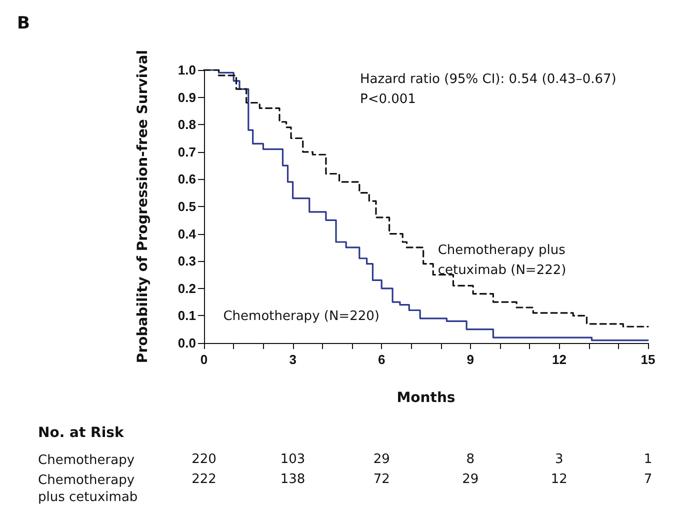  What do you see at coordinates (187, 97) in the screenshot?
I see `y-tick-label: 0.9` at bounding box center [187, 97].